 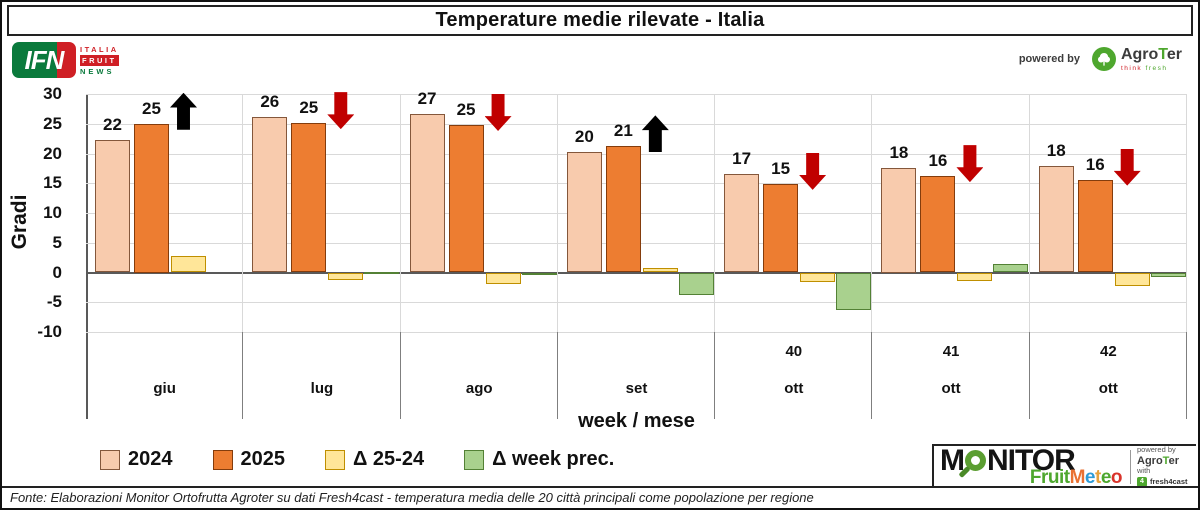 I want to click on bar-2024-lug, so click(x=270, y=194).